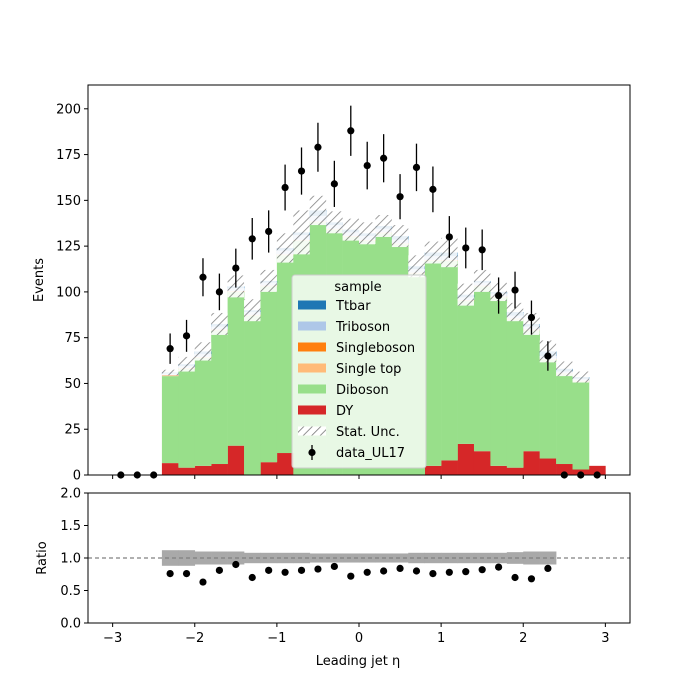 Image resolution: width=700 pixels, height=700 pixels. I want to click on legend-swatch-triboson, so click(312, 326).